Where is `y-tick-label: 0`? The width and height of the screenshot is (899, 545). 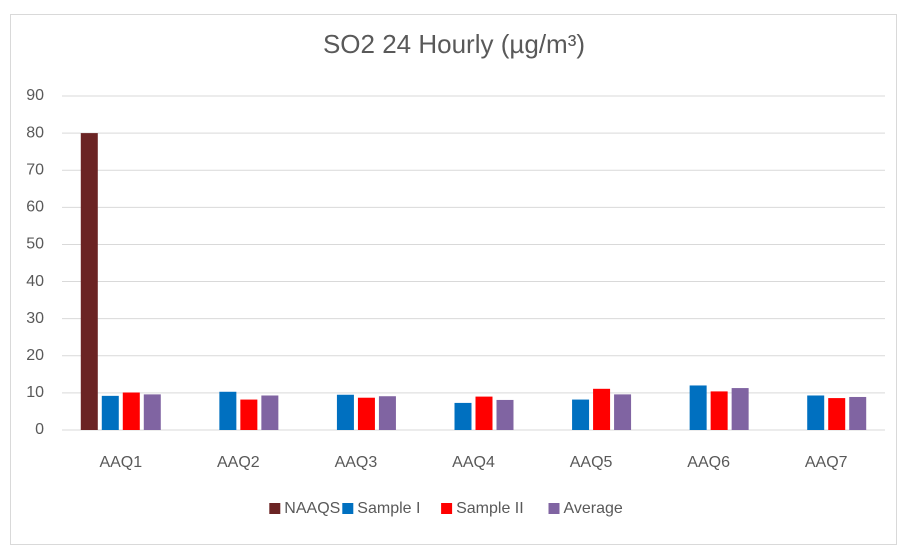 y-tick-label: 0 is located at coordinates (39, 429).